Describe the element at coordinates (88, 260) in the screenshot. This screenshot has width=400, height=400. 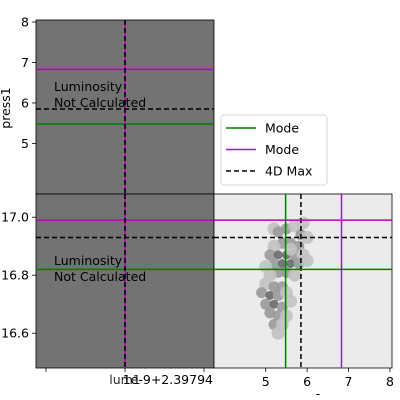
I see `annotation-bottom-line1: Luminosity` at that location.